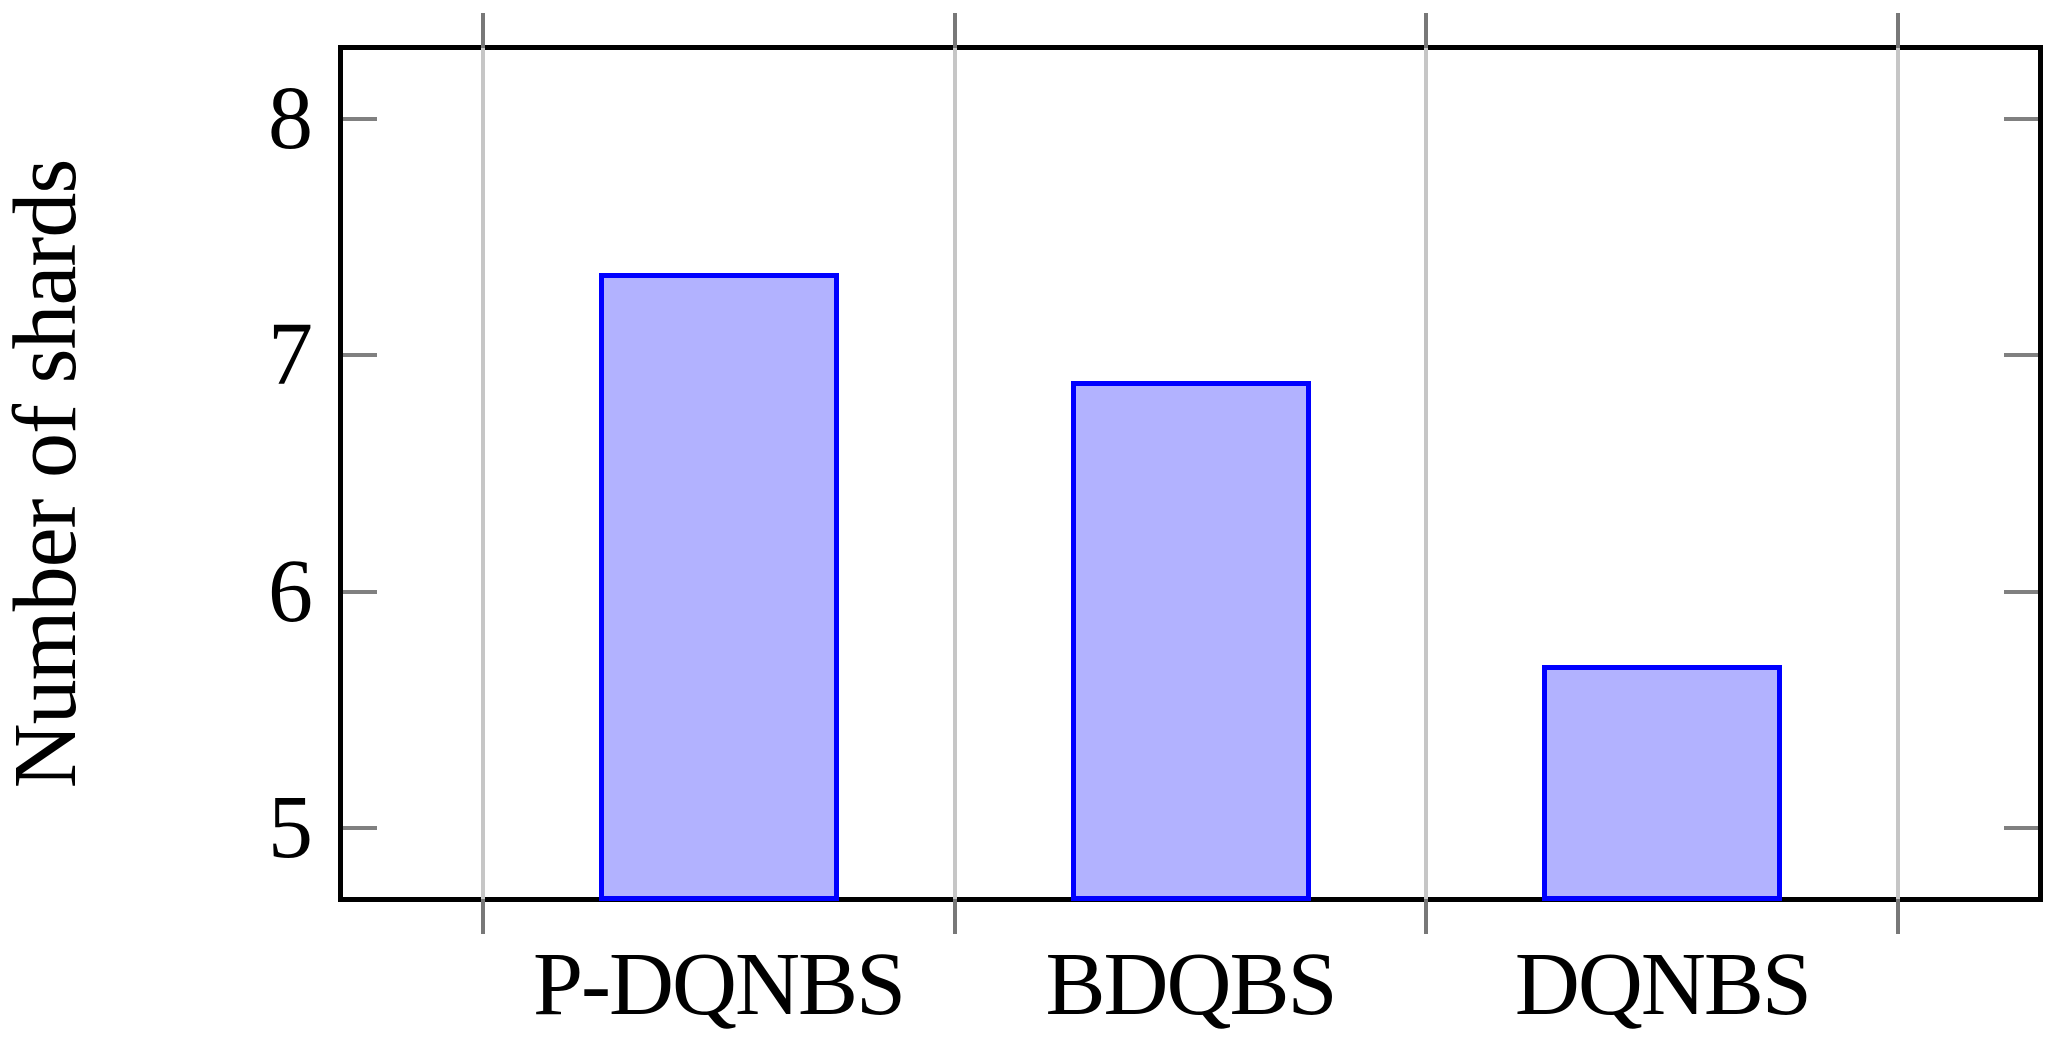 This screenshot has height=1049, width=2060. I want to click on y-axis-label: Number of shards, so click(47, 473).